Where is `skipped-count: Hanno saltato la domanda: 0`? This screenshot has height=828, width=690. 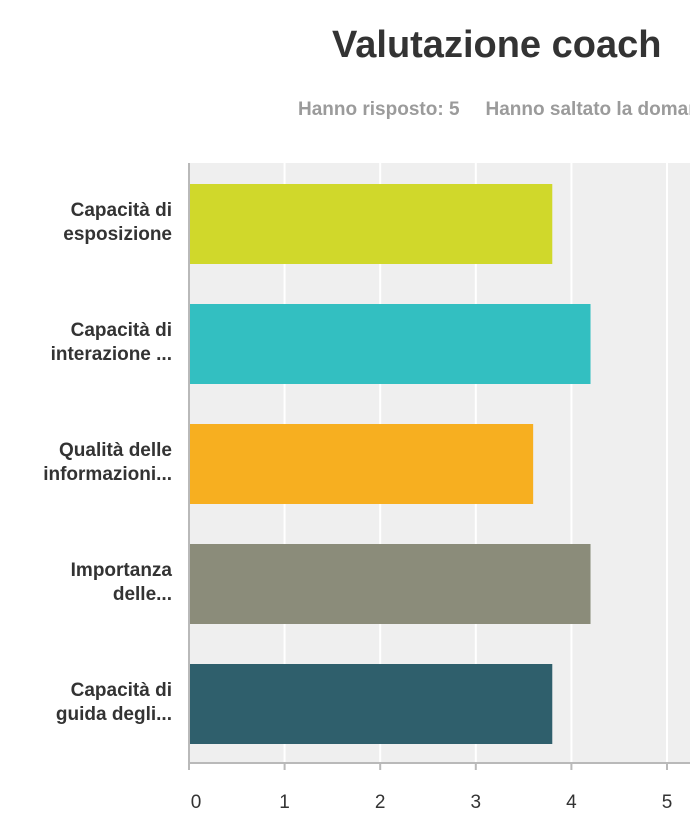 skipped-count: Hanno saltato la domanda: 0 is located at coordinates (587, 109).